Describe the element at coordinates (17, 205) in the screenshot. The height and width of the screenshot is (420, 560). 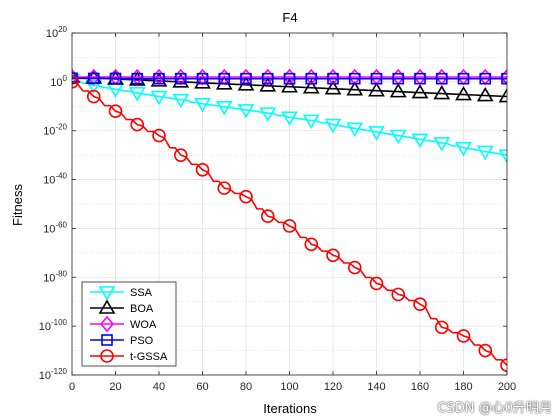
I see `y-axis-label: Fitness` at that location.